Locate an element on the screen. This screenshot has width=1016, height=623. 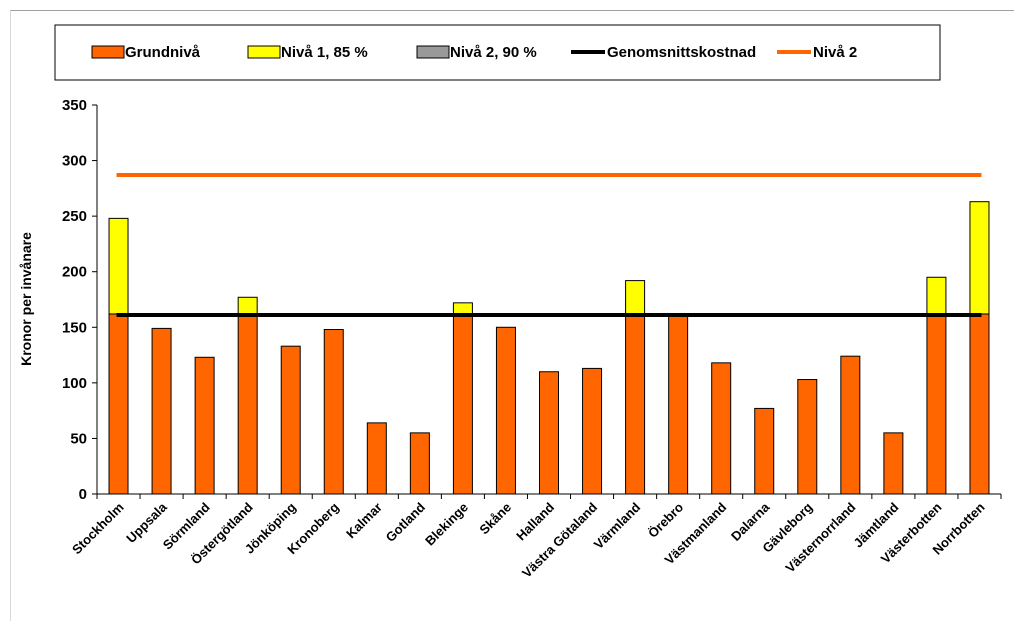
legend-label: Nivå 2 is located at coordinates (835, 52).